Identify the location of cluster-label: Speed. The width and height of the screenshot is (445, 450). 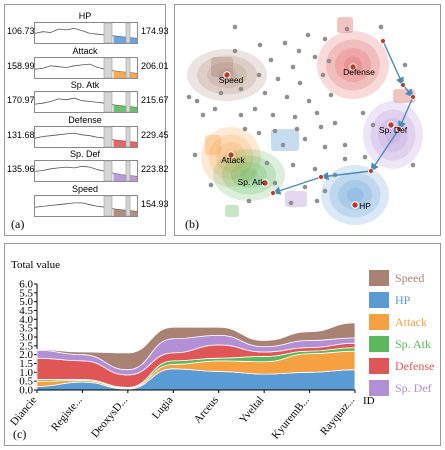
(231, 80).